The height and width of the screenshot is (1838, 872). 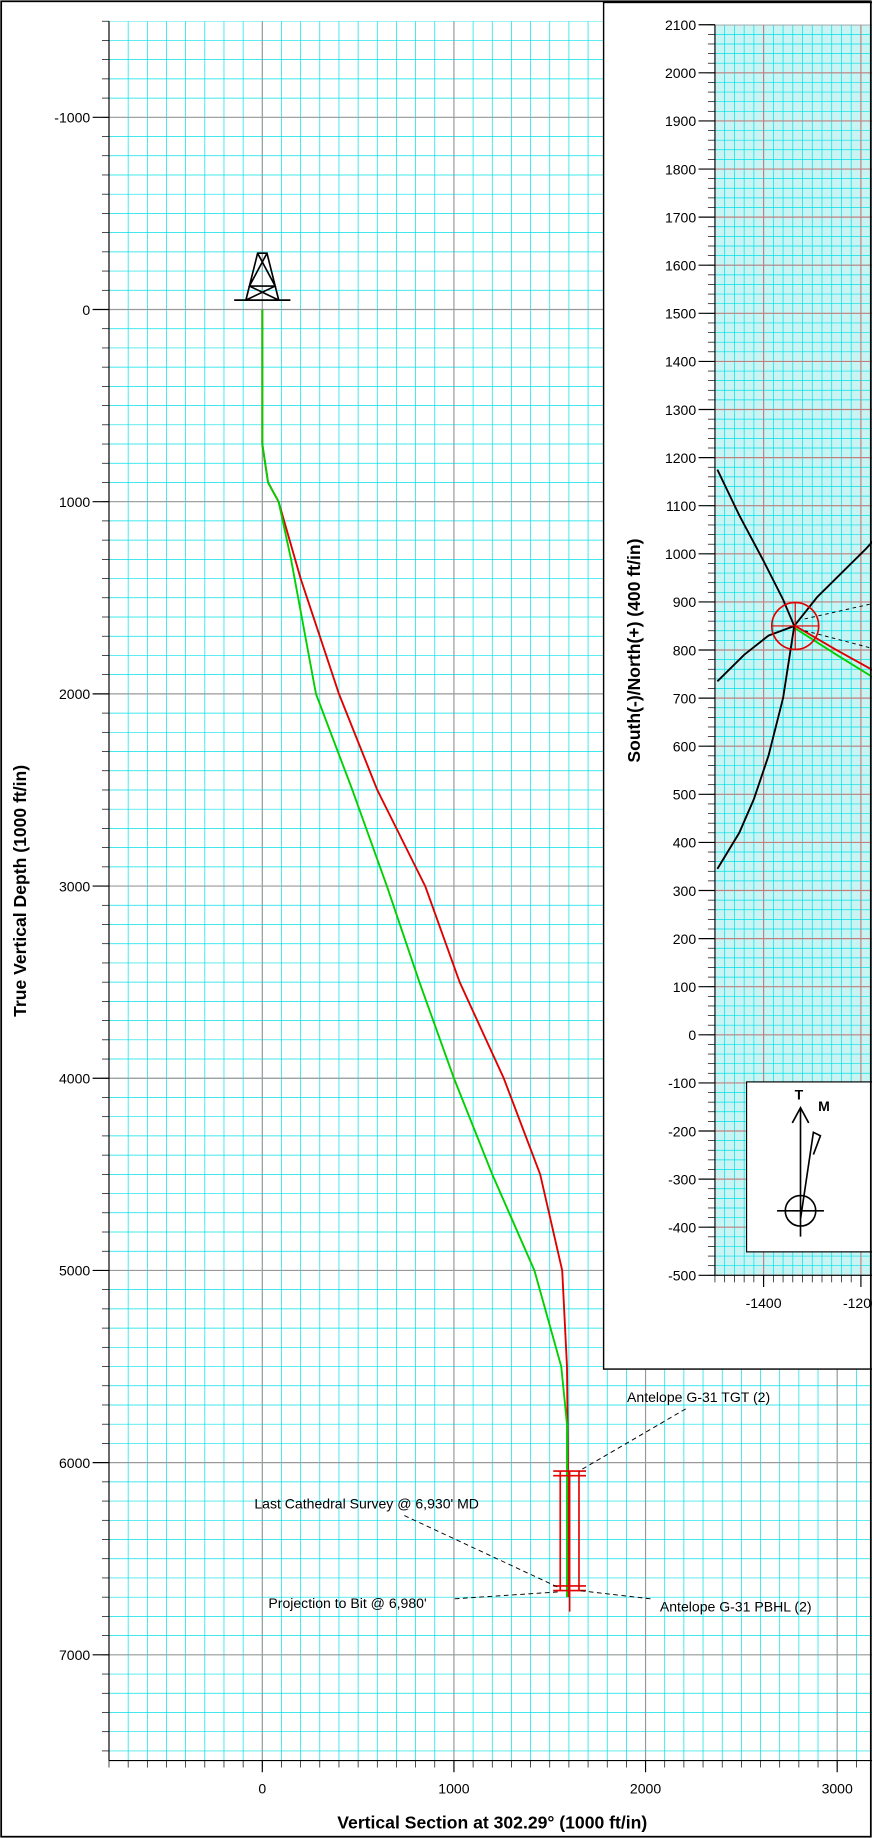 I want to click on y-tick-label: 700, so click(x=685, y=698).